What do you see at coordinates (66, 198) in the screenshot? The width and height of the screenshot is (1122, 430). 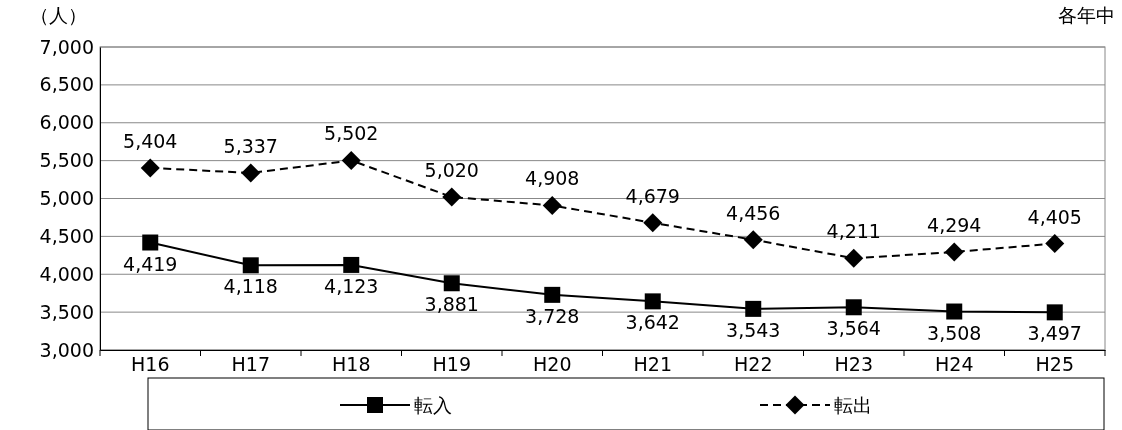 I see `y-tick-label: 5,000` at bounding box center [66, 198].